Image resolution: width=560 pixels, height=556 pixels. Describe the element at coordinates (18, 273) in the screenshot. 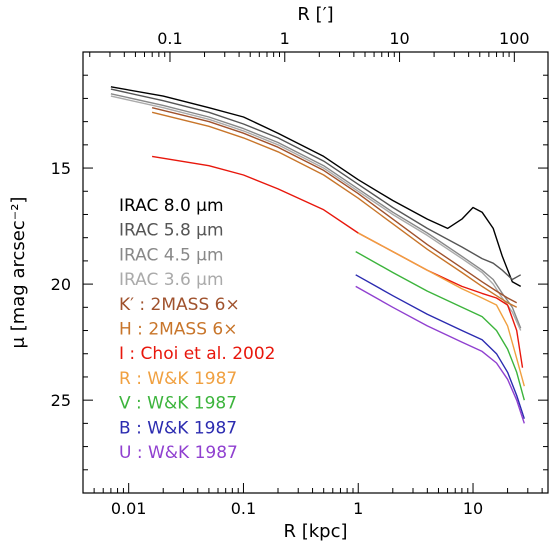

I see `y-axis-label: μ [mag arcsec⁻²]` at that location.